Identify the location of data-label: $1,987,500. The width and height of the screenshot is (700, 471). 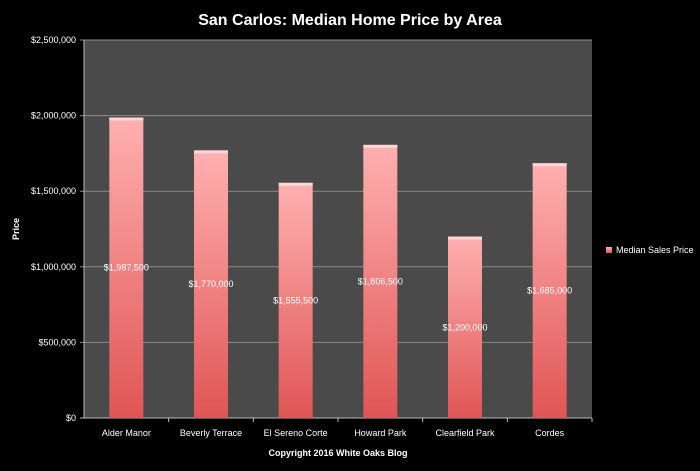
(126, 268).